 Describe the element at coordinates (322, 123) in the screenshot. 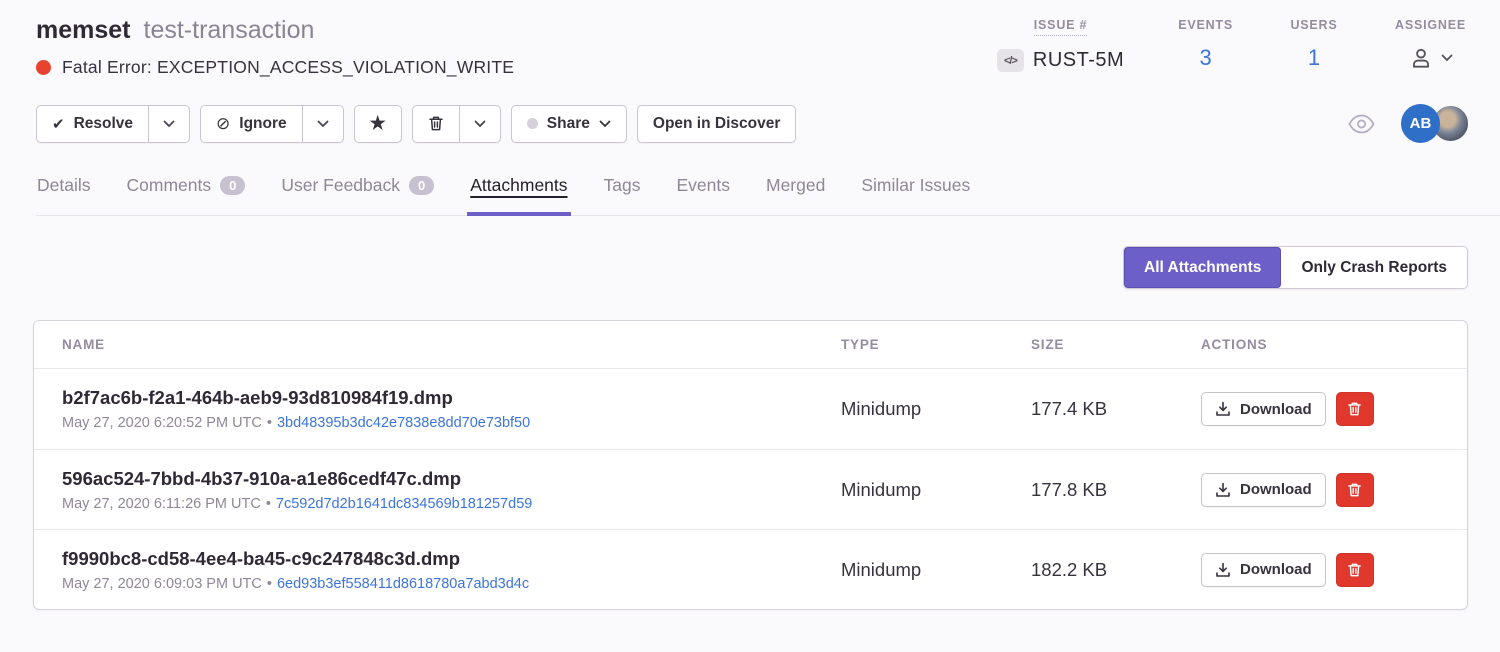

I see `ignore-dropdown-button` at that location.